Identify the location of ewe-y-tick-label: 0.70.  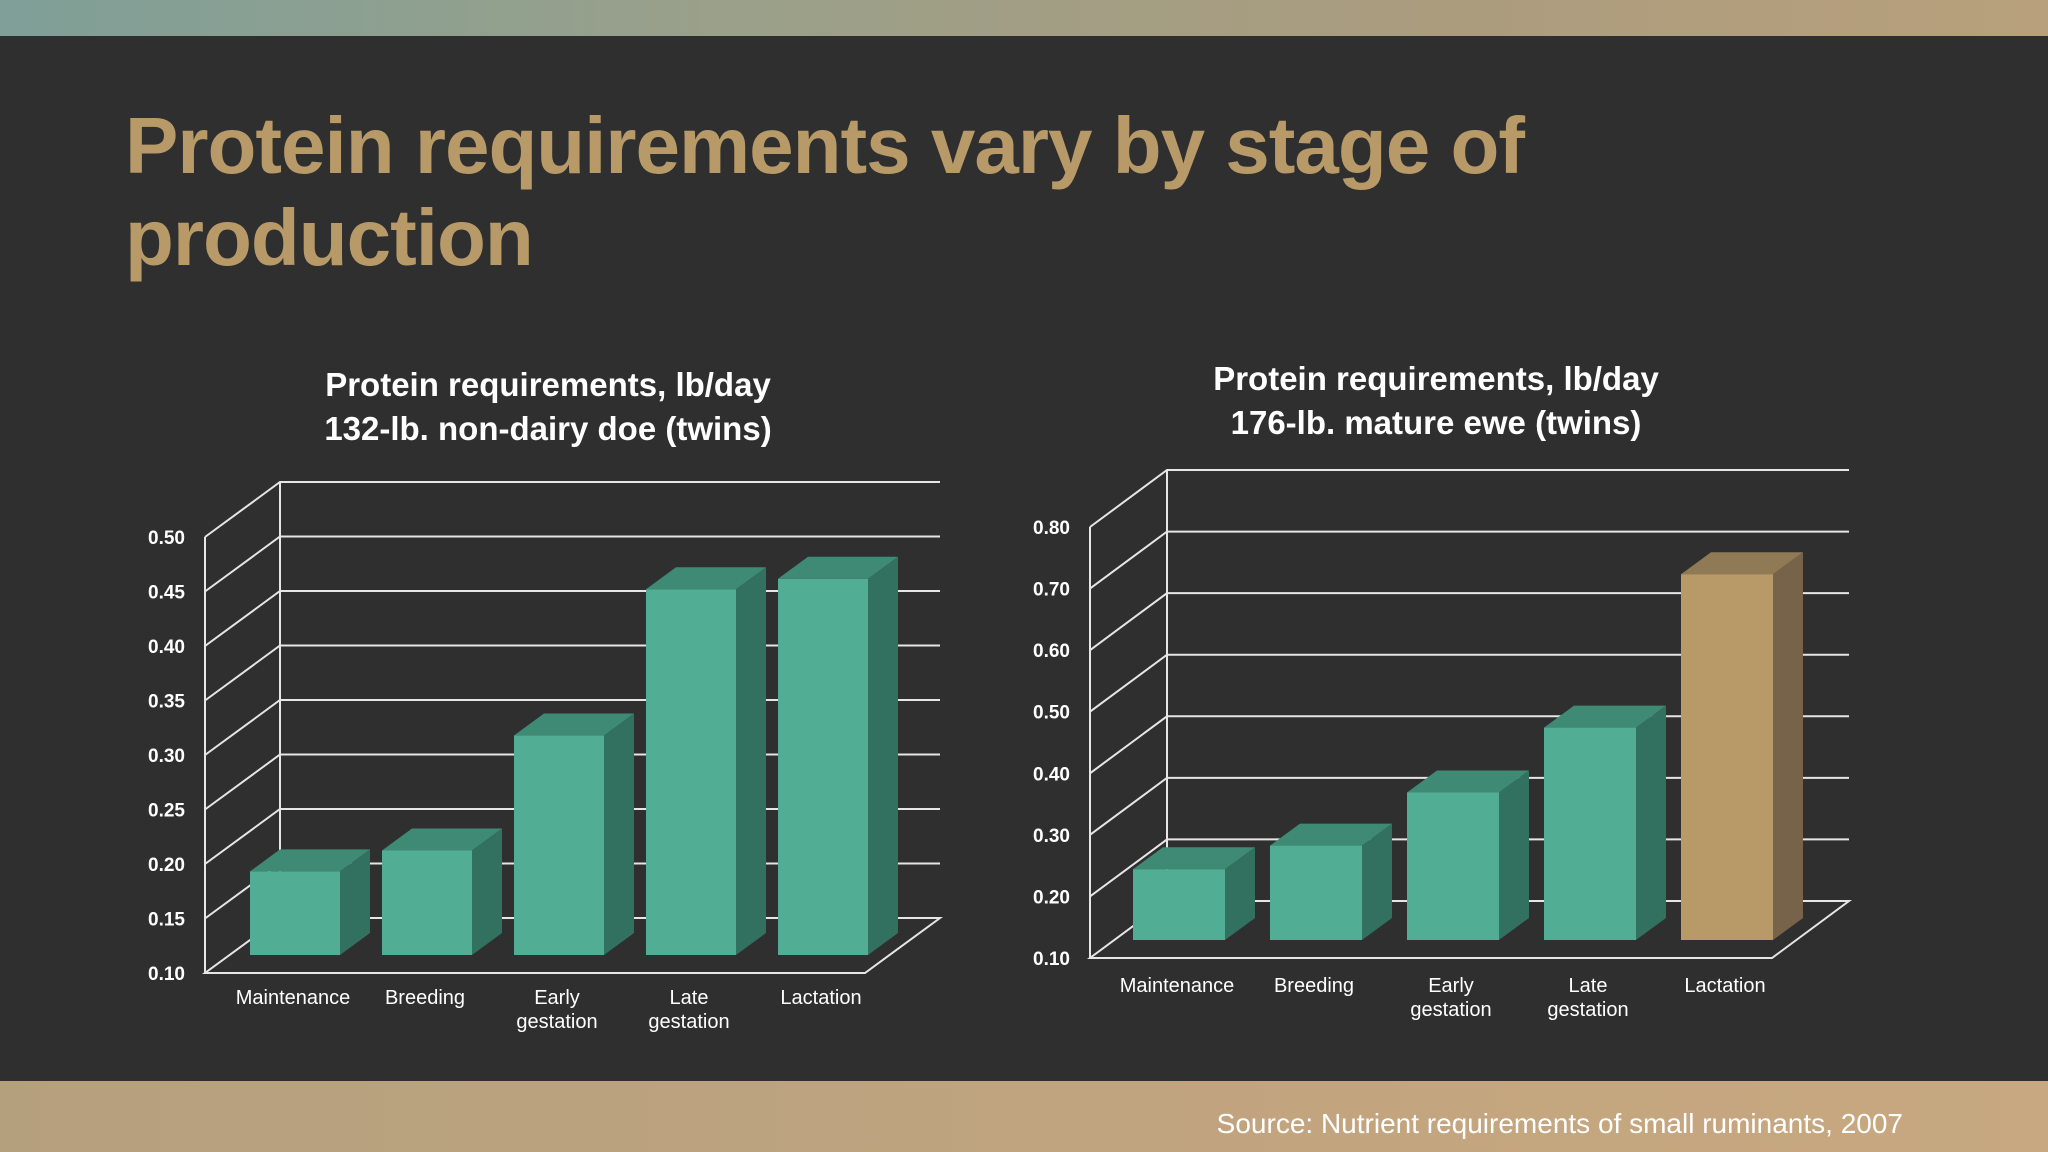
(1051, 590).